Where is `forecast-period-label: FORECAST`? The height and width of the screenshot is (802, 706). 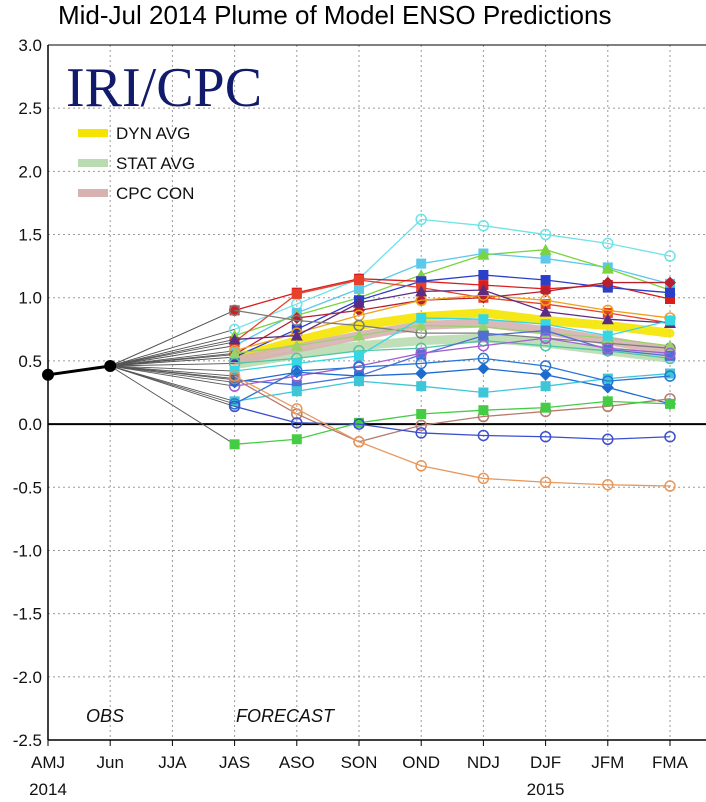
forecast-period-label: FORECAST is located at coordinates (286, 716).